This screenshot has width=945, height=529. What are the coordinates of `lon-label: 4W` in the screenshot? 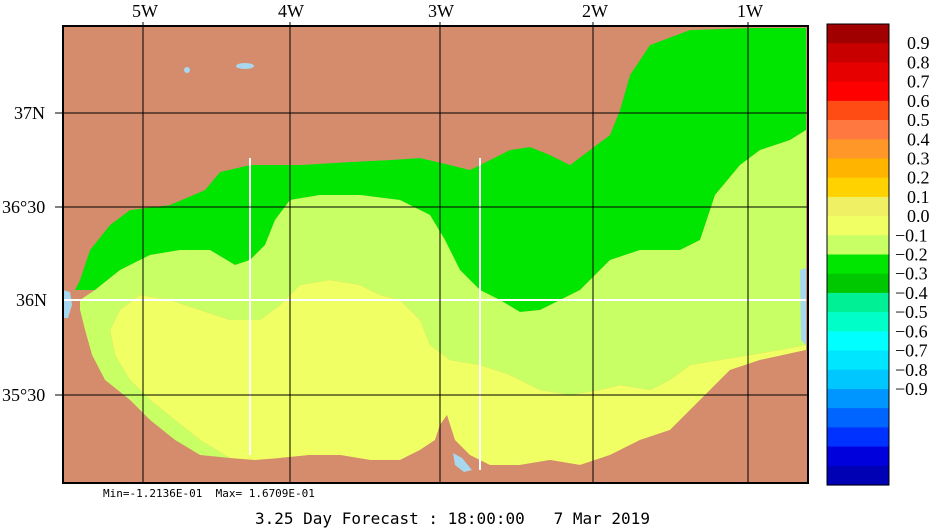 It's located at (291, 11).